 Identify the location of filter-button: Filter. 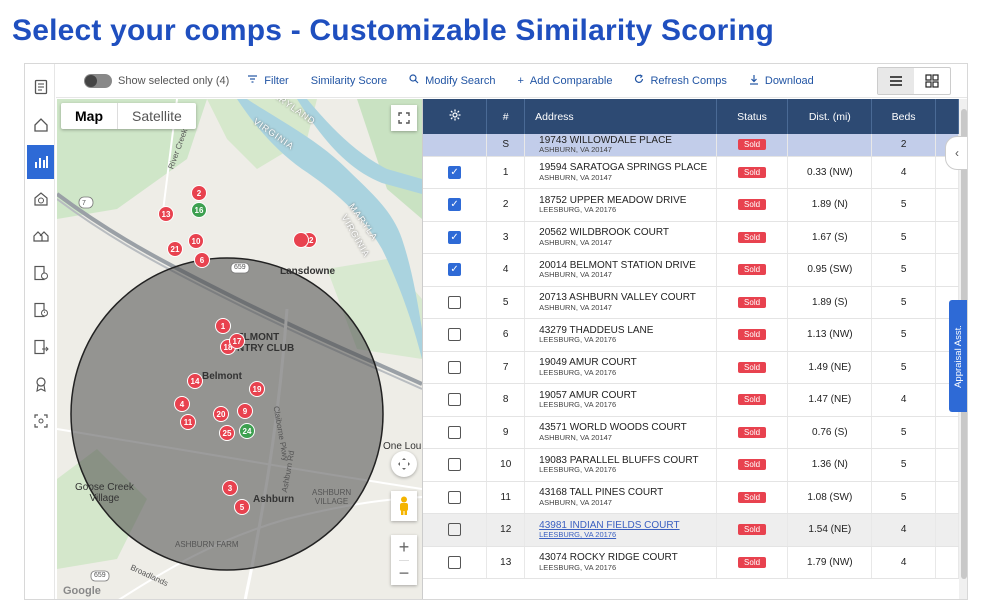
(268, 80).